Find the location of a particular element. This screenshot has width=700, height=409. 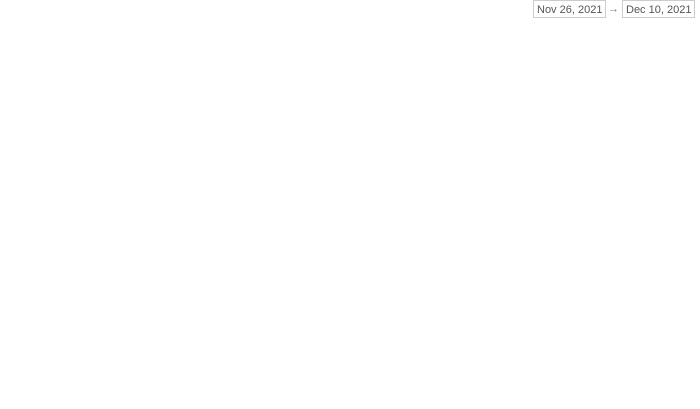

y-tick-label: $3.00 is located at coordinates (22, 306).